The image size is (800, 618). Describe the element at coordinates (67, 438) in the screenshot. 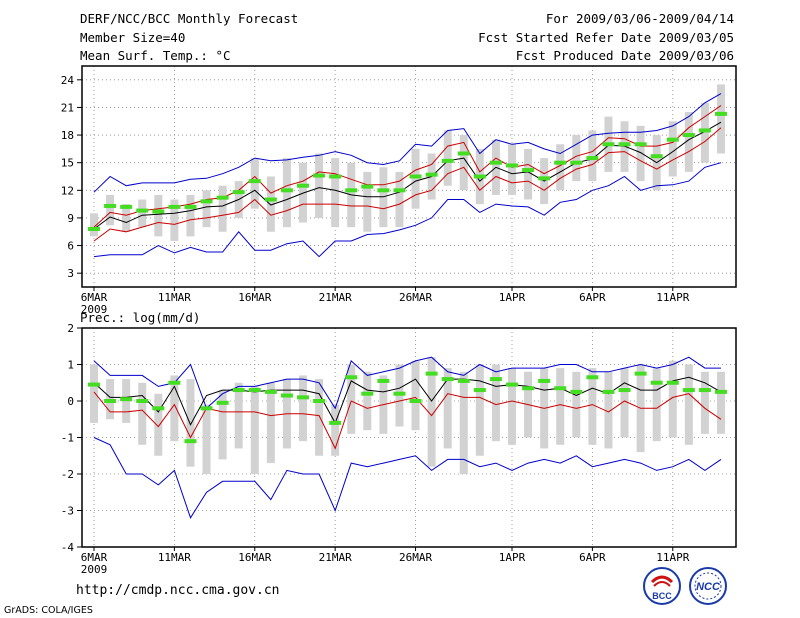

I see `y-tick-label: -1` at that location.